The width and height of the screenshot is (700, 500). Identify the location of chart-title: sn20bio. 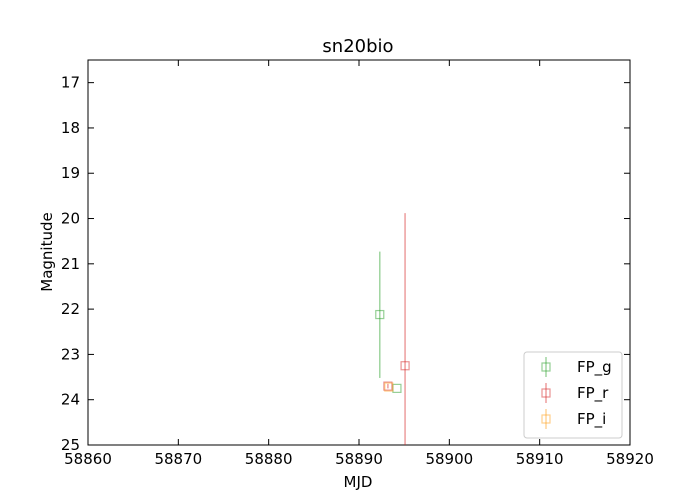
(357, 46).